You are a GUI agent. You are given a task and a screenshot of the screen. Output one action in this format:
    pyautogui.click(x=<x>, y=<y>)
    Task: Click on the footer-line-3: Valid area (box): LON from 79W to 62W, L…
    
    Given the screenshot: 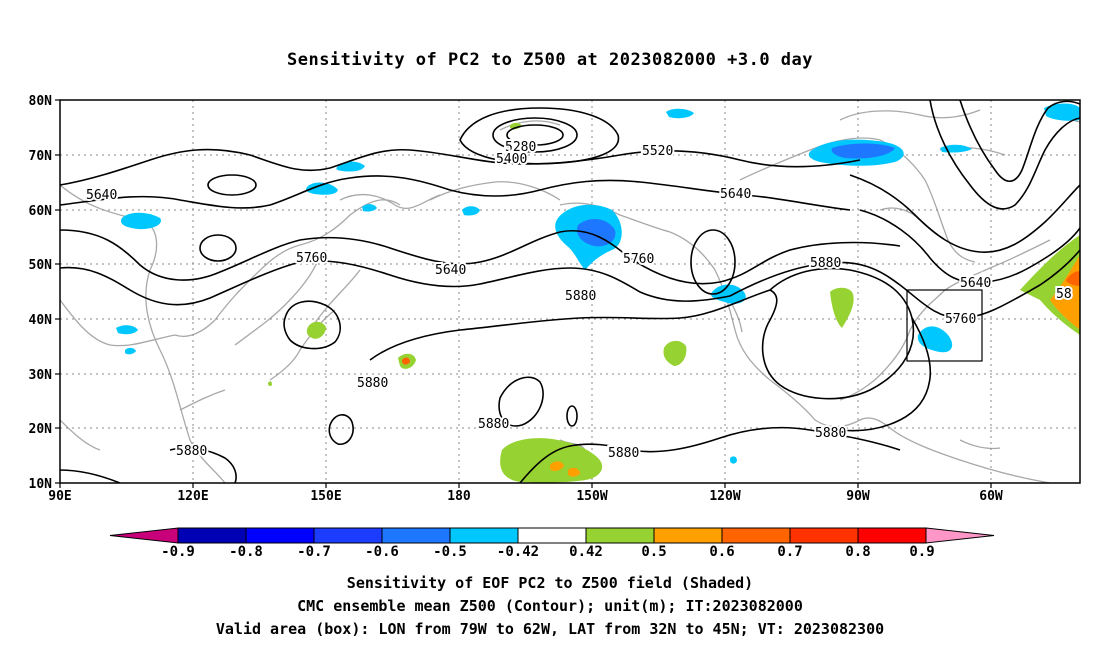 What is the action you would take?
    pyautogui.click(x=550, y=629)
    